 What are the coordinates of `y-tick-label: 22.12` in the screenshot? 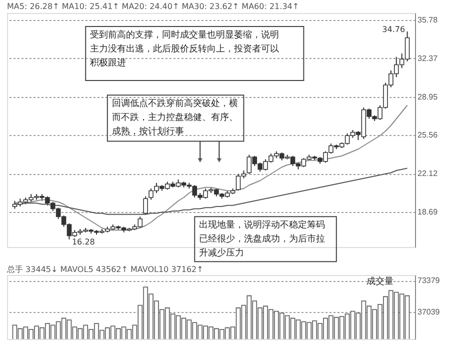 It's located at (428, 173).